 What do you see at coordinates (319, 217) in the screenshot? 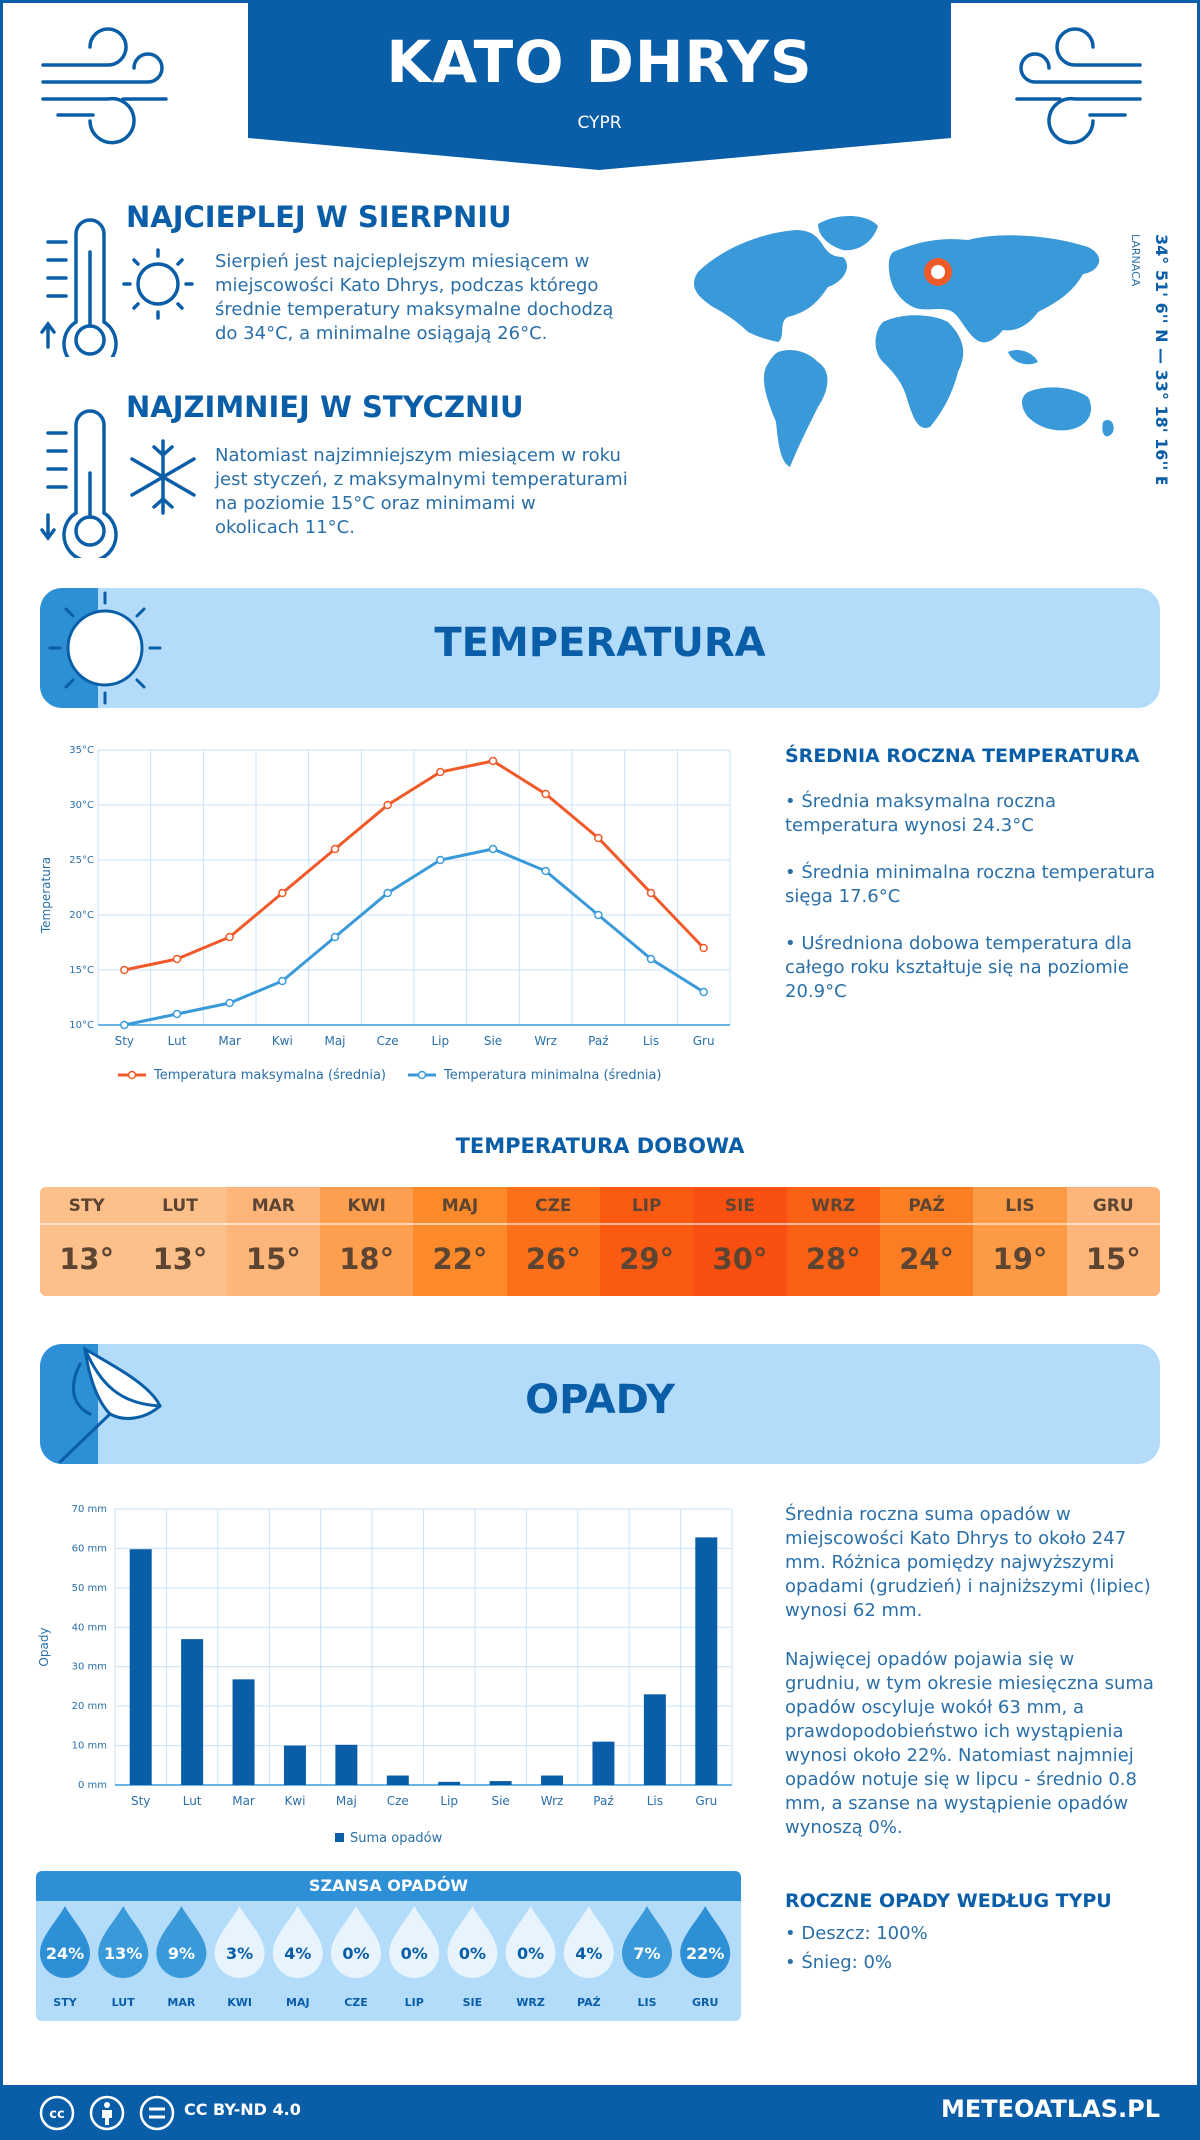
I see `hottest-title: NAJCIEPLEJ W SIERPNIU` at bounding box center [319, 217].